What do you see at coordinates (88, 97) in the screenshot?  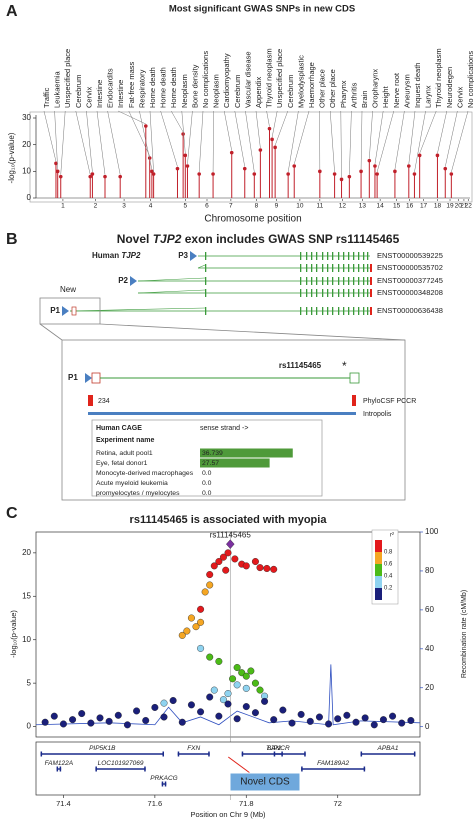 I see `snp-label: Cervix` at bounding box center [88, 97].